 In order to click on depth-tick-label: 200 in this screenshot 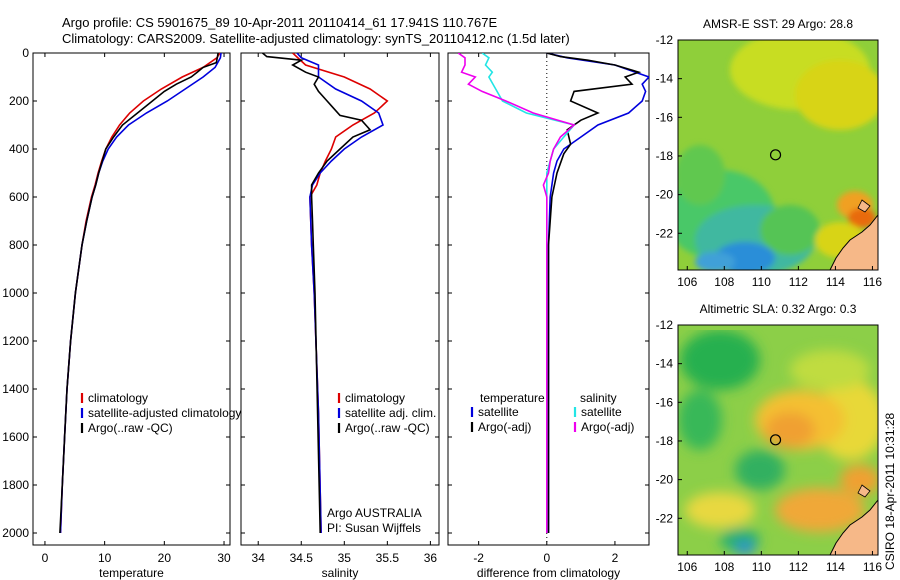, I will do `click(19, 101)`.